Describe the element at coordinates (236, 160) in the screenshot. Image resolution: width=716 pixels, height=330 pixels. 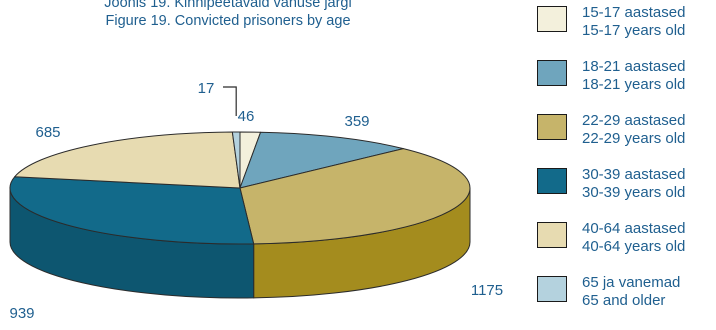
I see `pie-slice-65-and-older` at that location.